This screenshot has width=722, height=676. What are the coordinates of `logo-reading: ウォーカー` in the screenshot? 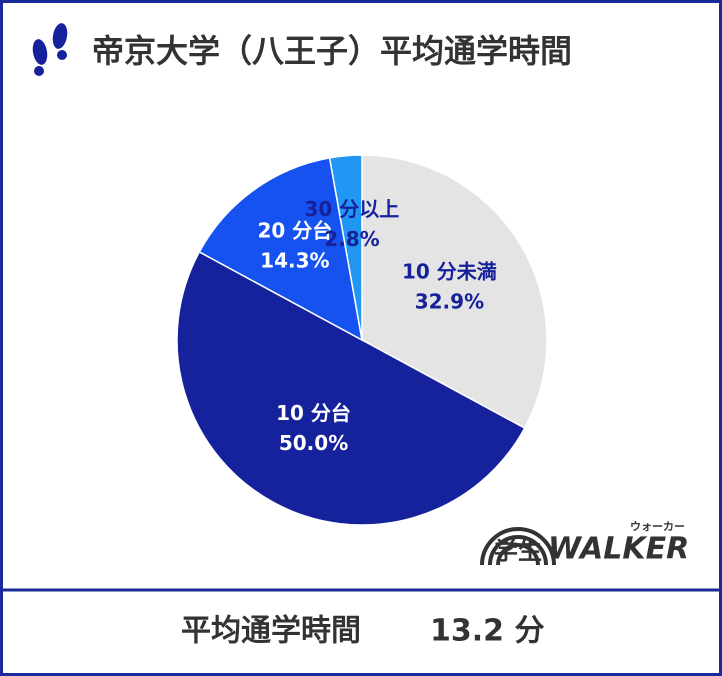 It's located at (657, 526).